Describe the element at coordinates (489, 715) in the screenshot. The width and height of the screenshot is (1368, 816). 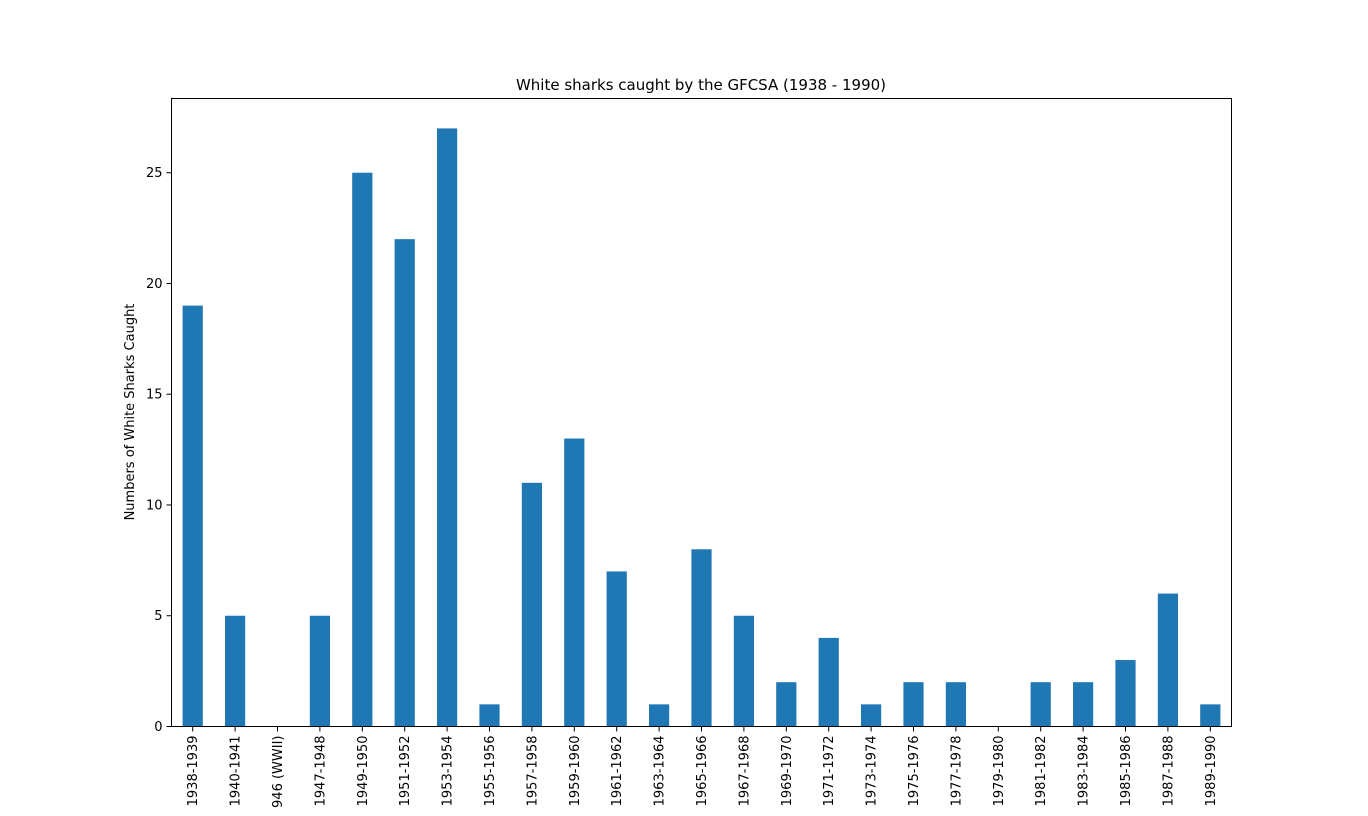
I see `bar-1955-1956` at that location.